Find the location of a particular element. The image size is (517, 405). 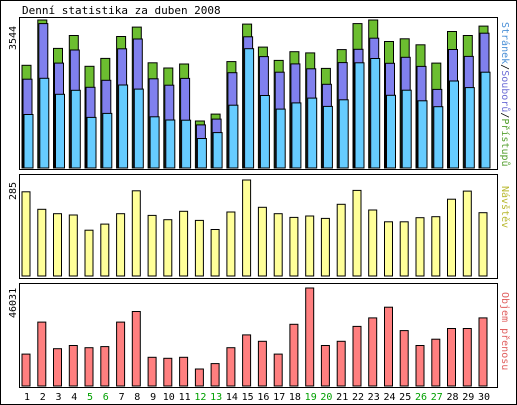

x-tick-label-day-13: 13 is located at coordinates (216, 397).